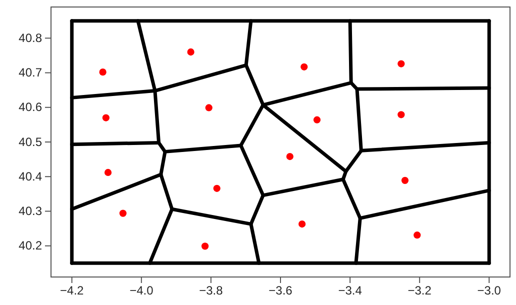  Describe the element at coordinates (30, 141) in the screenshot. I see `y-tick-label: 40.5` at that location.